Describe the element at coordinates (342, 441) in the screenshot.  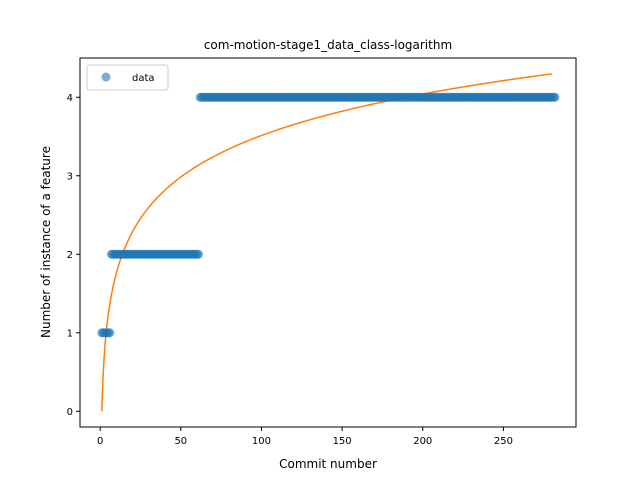
I see `x-tick-label: 150` at that location.